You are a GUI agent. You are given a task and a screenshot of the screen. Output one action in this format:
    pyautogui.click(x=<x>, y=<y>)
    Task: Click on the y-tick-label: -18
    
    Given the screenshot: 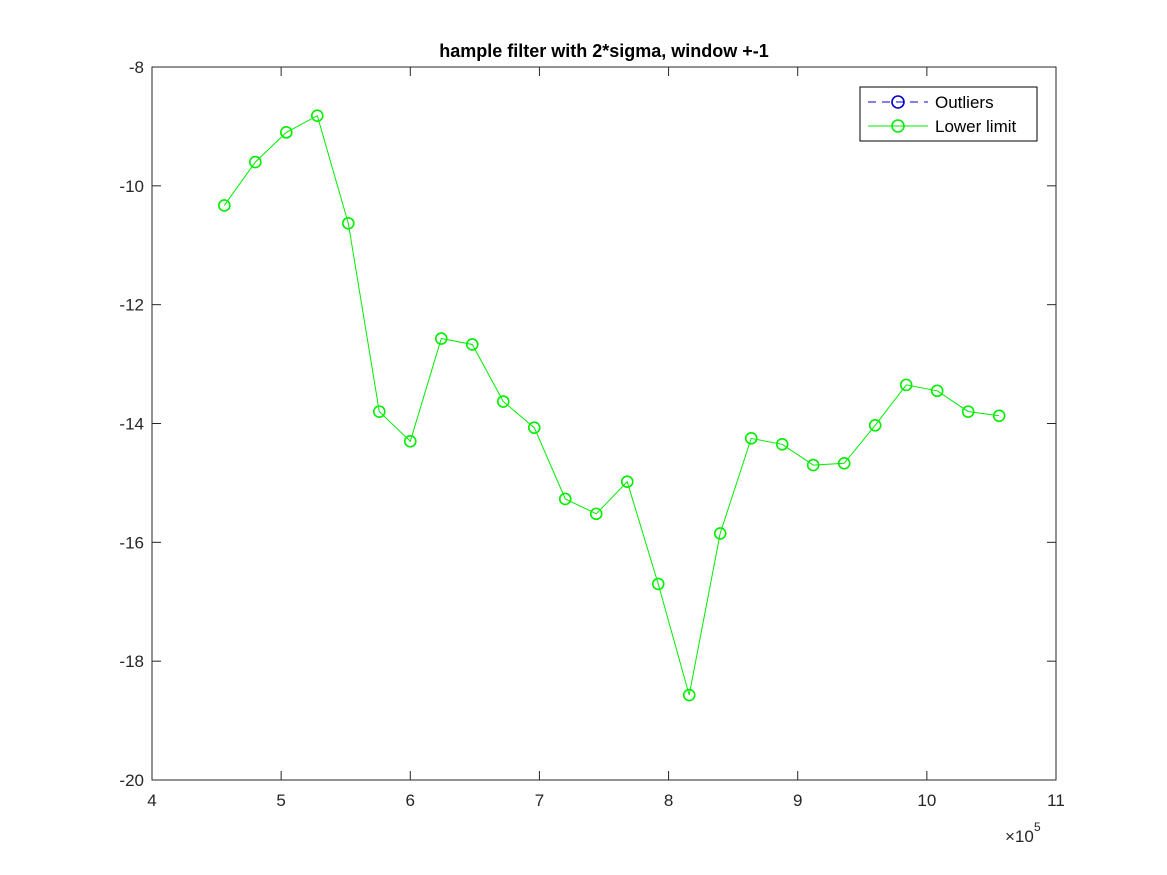 What is the action you would take?
    pyautogui.click(x=131, y=661)
    